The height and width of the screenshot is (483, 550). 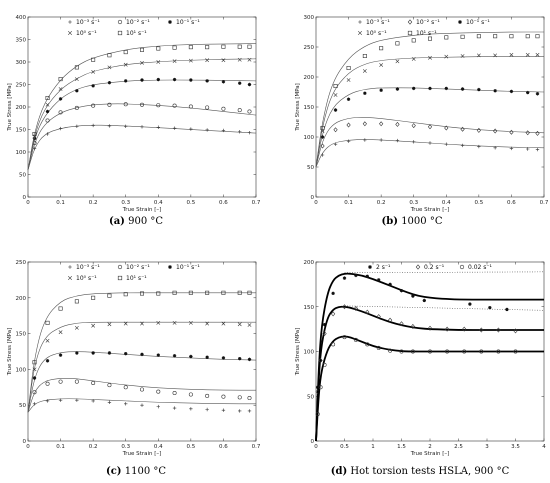 What do you see at coordinates (412, 221) in the screenshot?
I see `caption-b: (b) 1000 °C` at bounding box center [412, 221].